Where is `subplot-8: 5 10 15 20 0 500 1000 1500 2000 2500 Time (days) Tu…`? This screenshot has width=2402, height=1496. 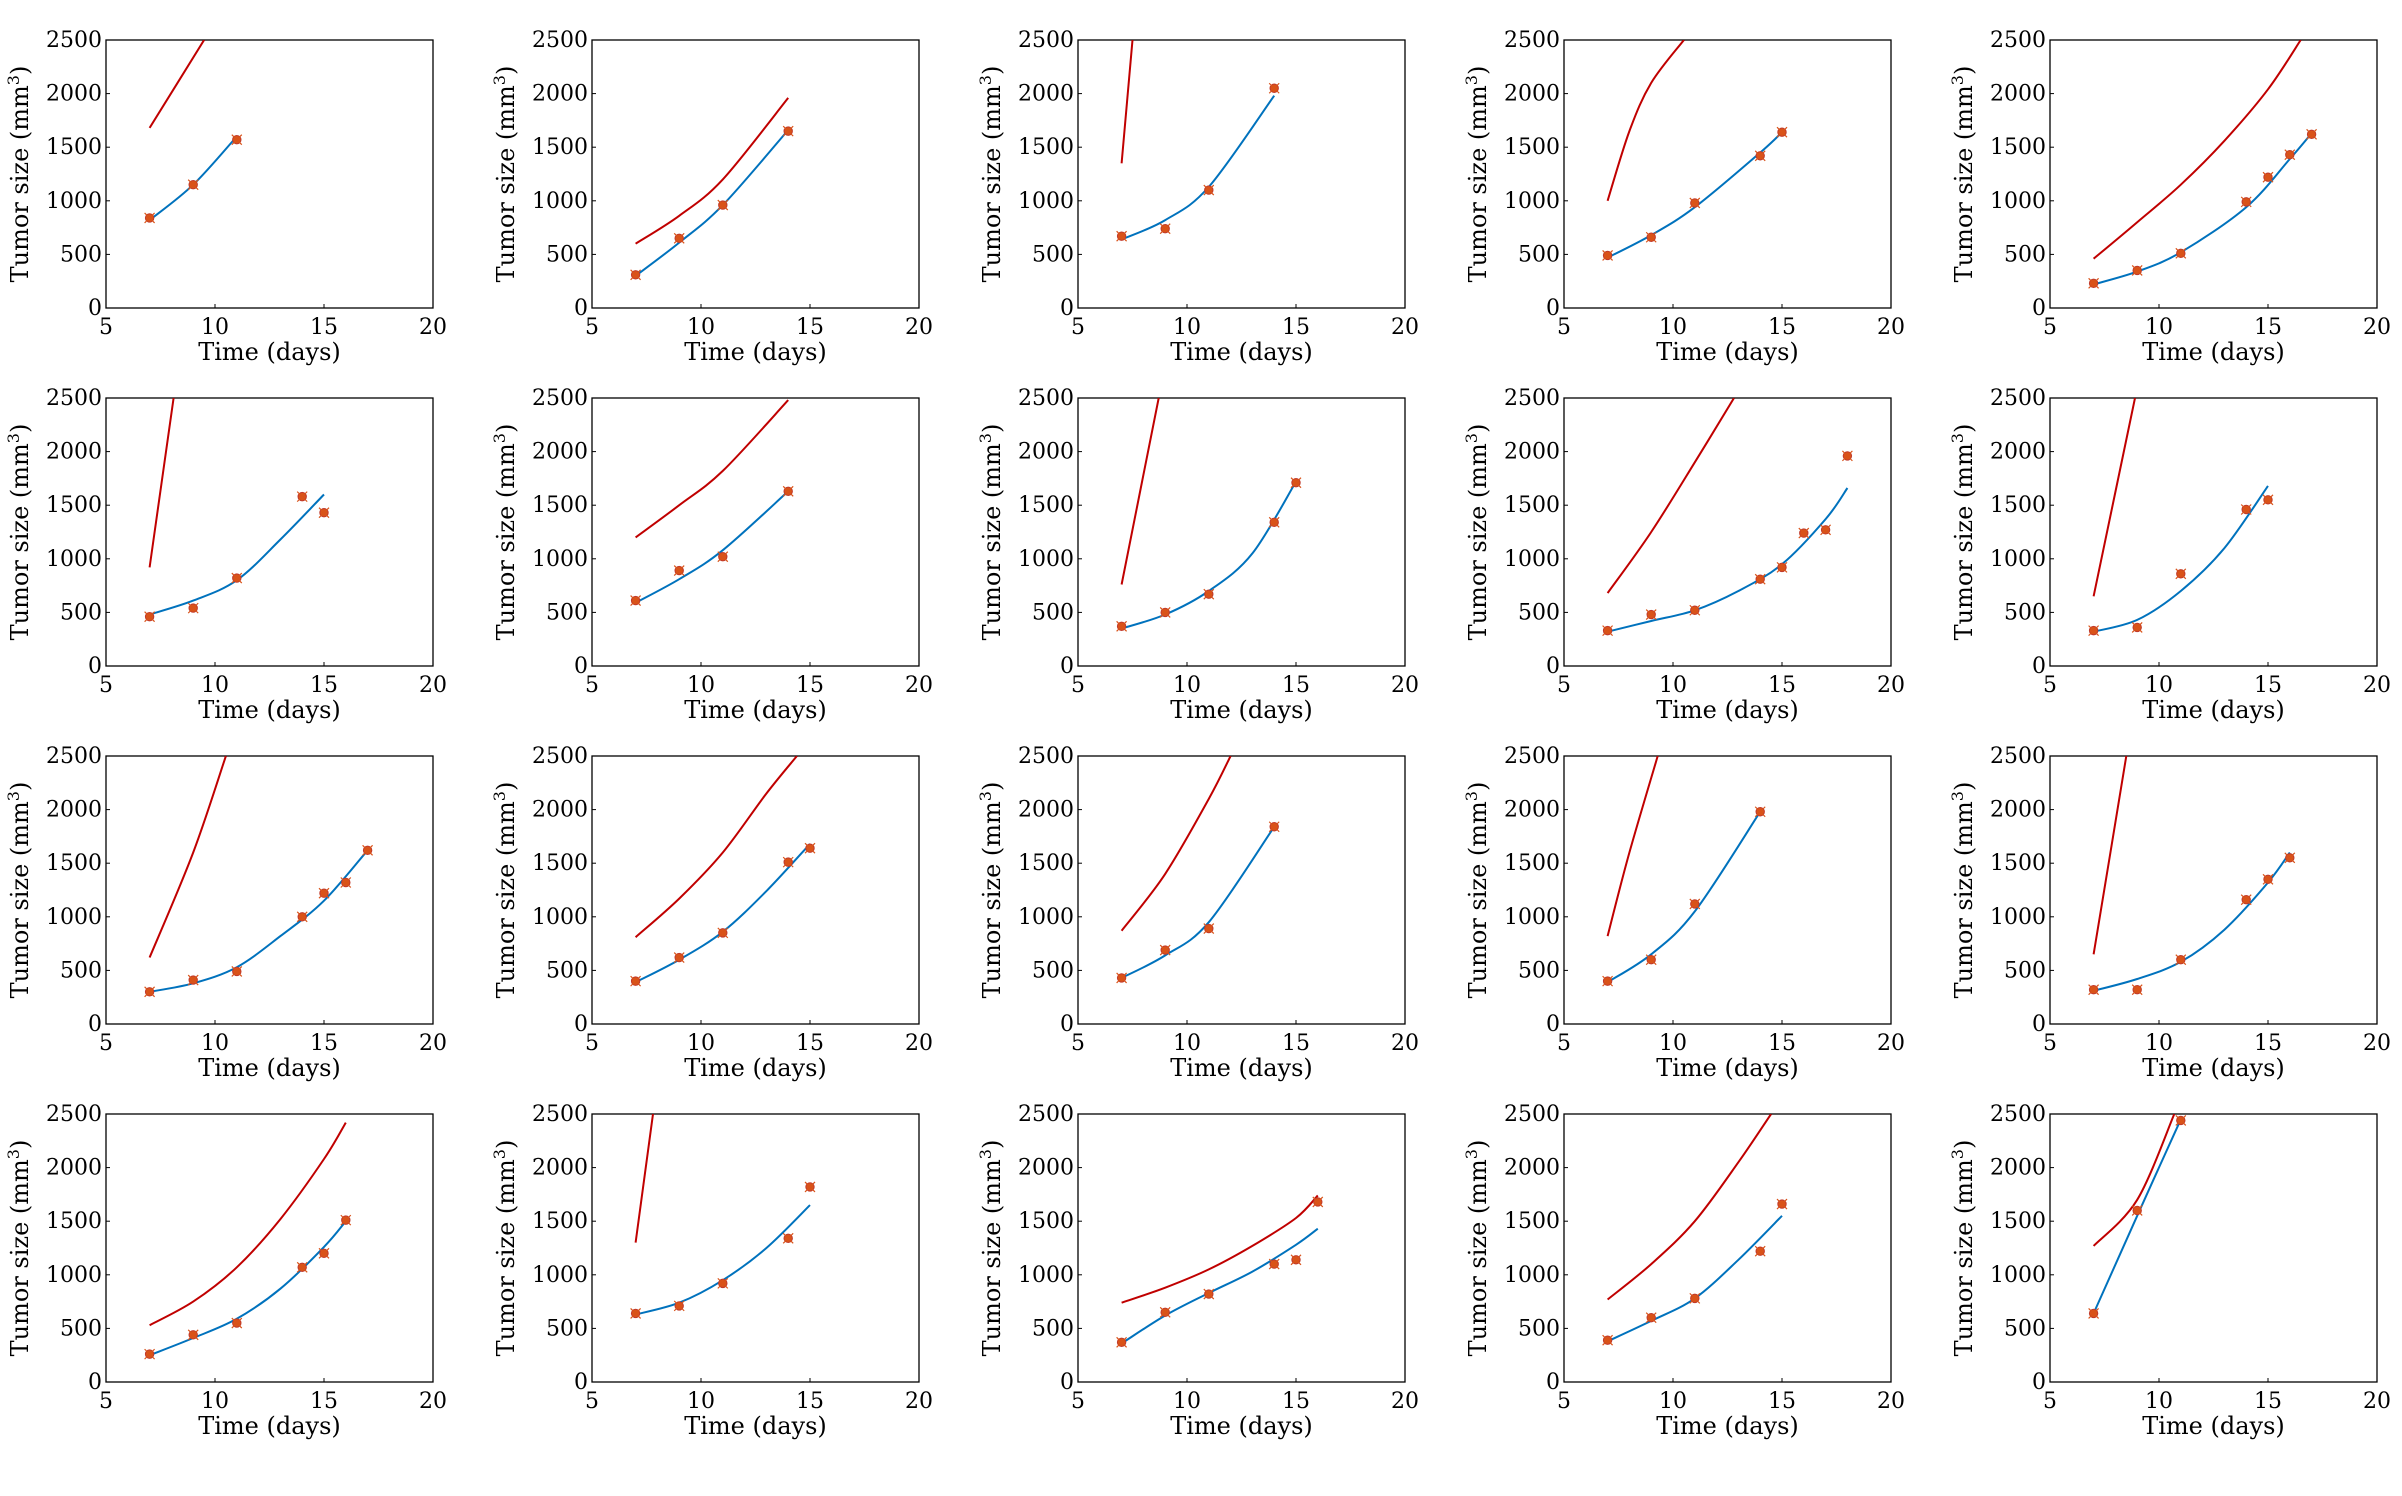
subplot-8: 5 10 15 20 0 500 1000 1500 2000 2500 Time (days) Tu… is located at coordinates (1198, 555).